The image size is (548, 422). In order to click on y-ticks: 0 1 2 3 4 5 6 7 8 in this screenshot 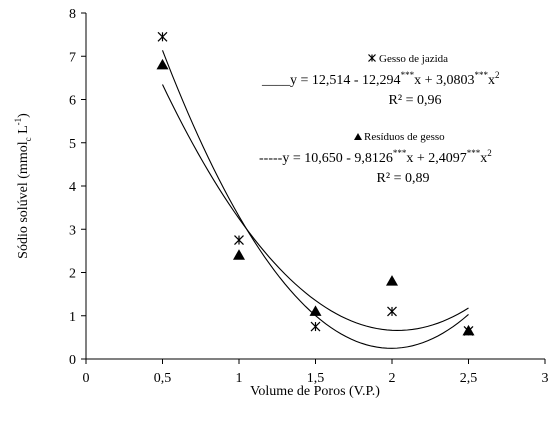, I will do `click(77, 187)`.